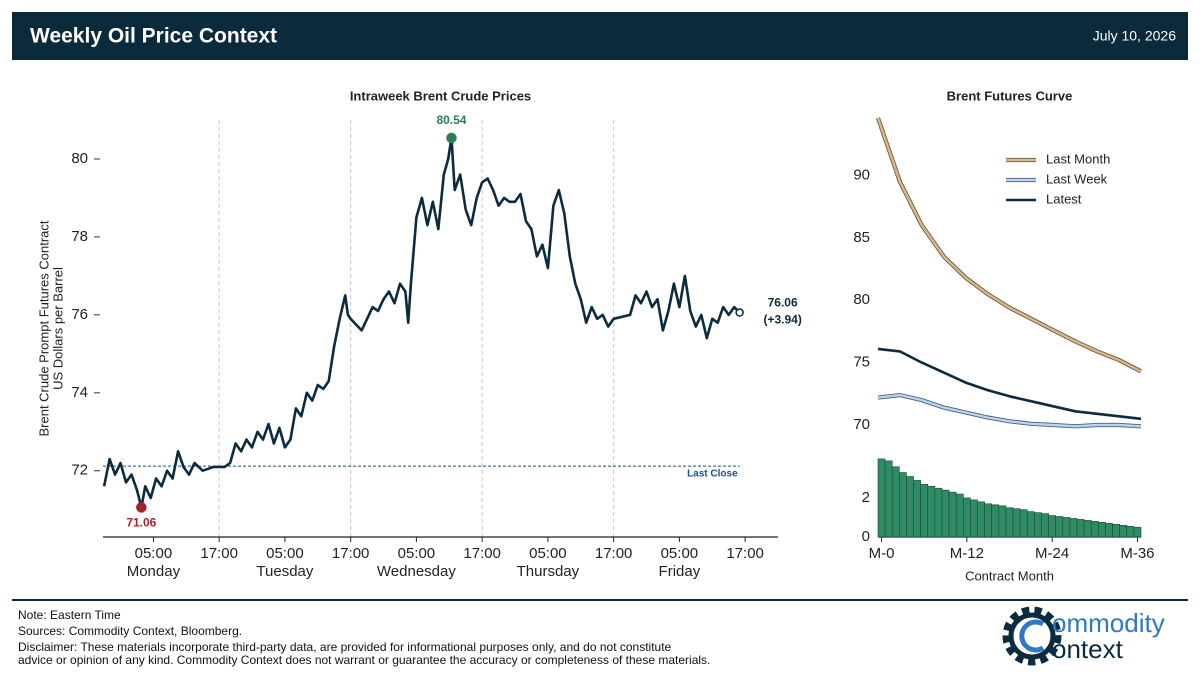 This screenshot has width=1200, height=690. I want to click on annotation-label: 80.54, so click(451, 120).